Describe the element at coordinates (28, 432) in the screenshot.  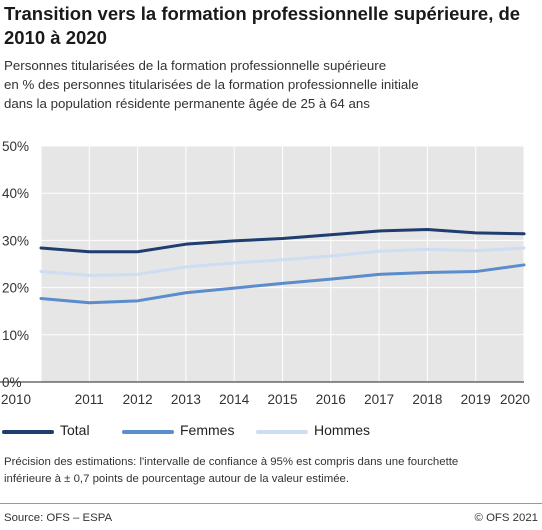
I see `legend-swatch-total` at that location.